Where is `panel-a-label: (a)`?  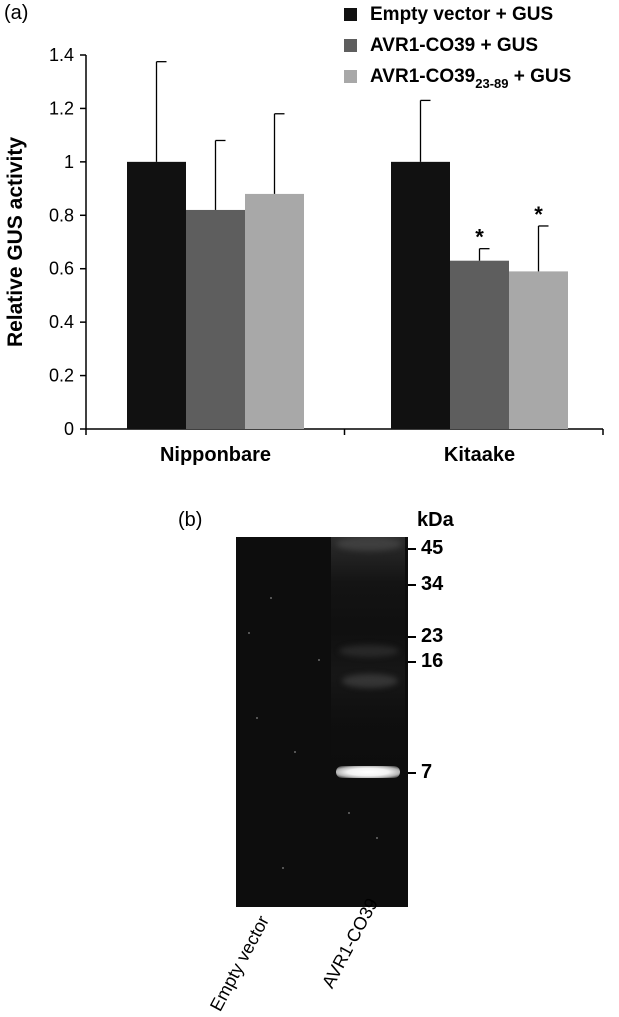 panel-a-label: (a) is located at coordinates (16, 13).